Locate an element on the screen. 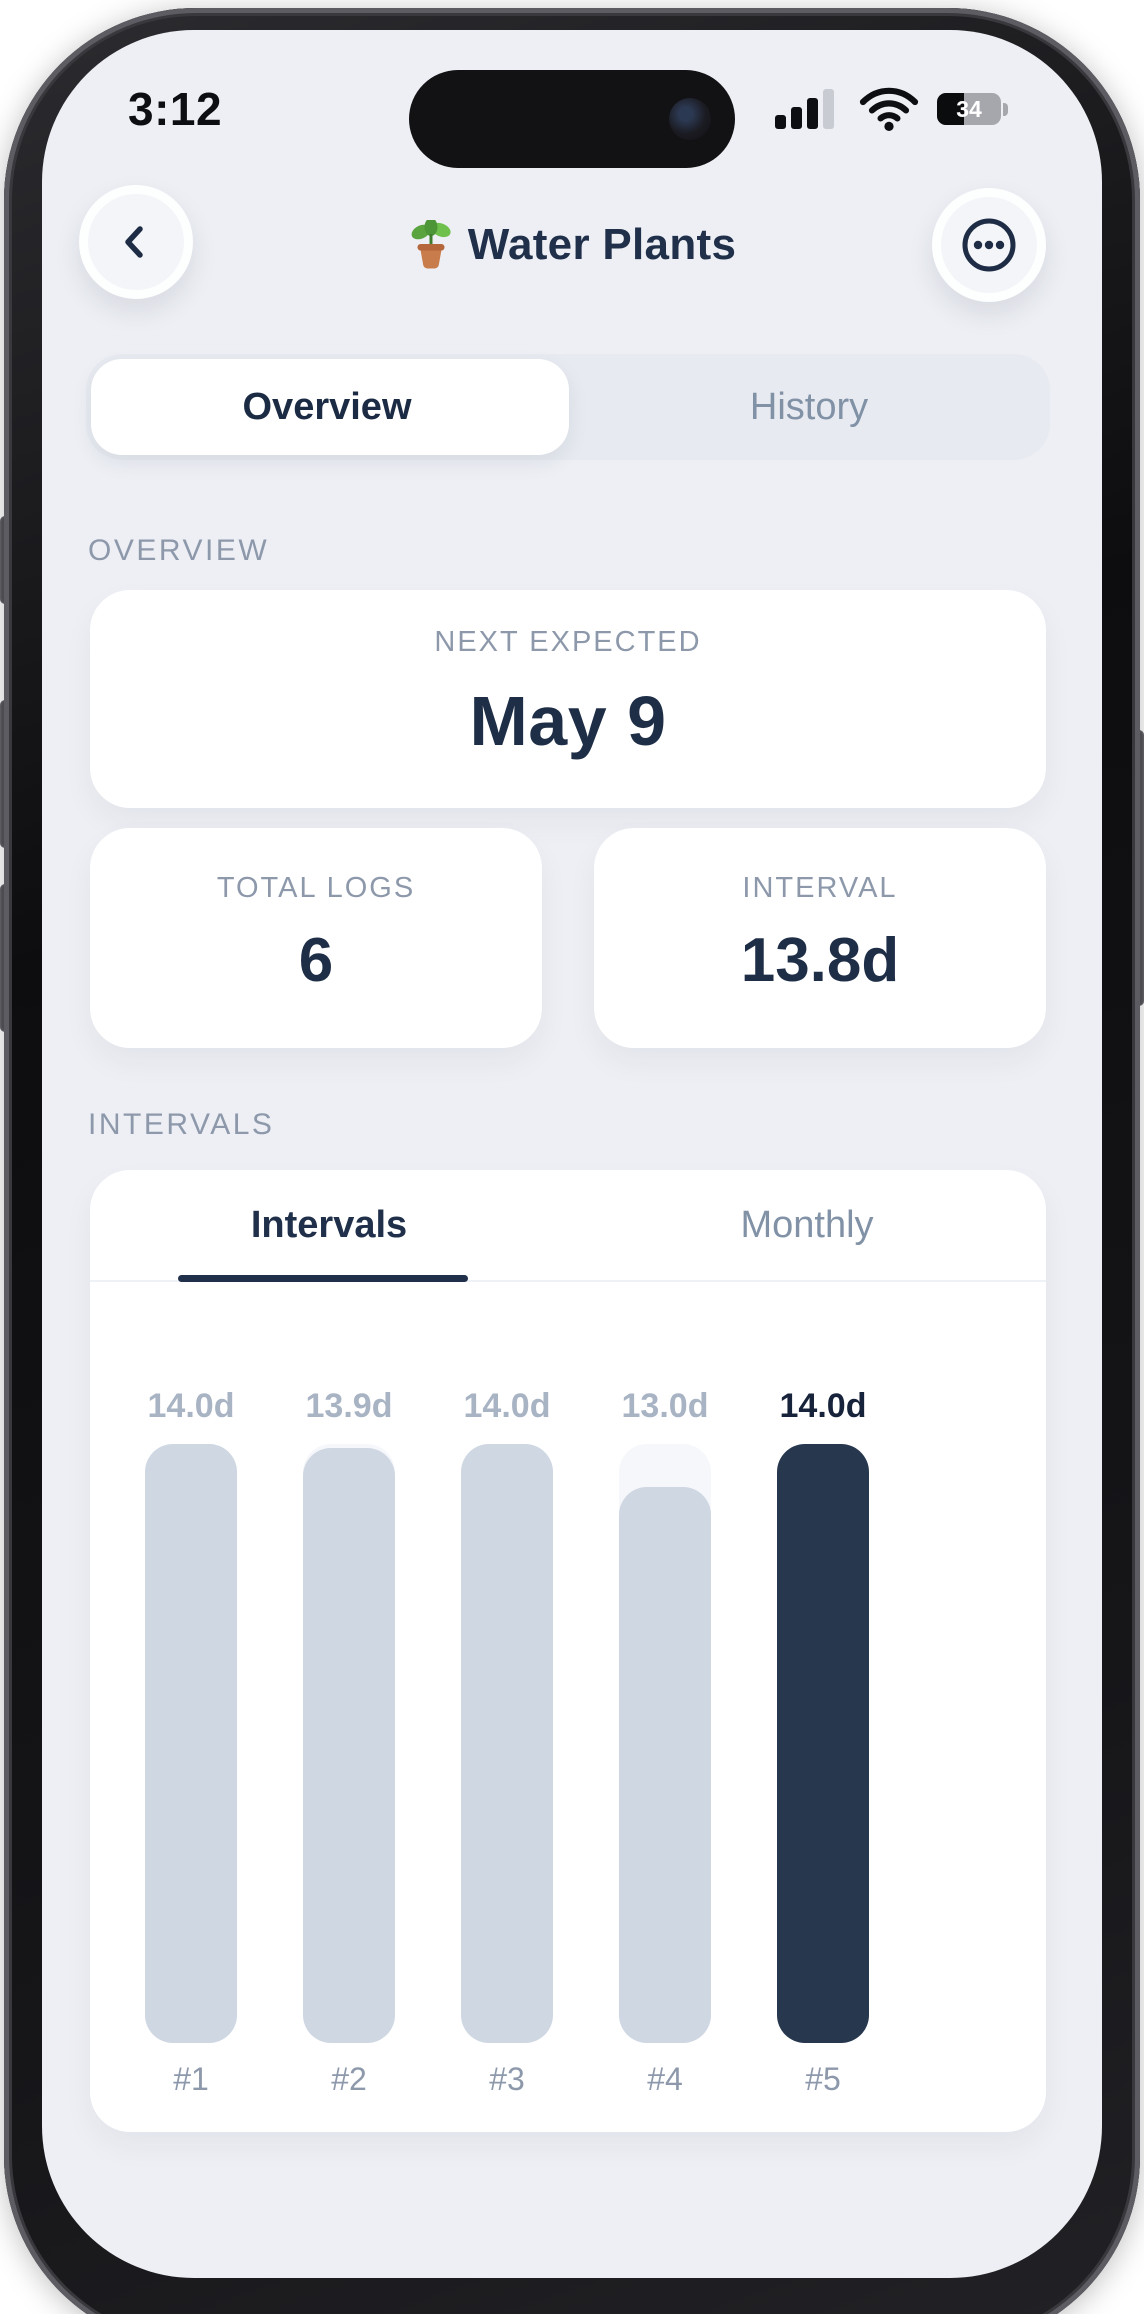 The image size is (1144, 2314). bar-column: 13.9d #2 is located at coordinates (349, 1740).